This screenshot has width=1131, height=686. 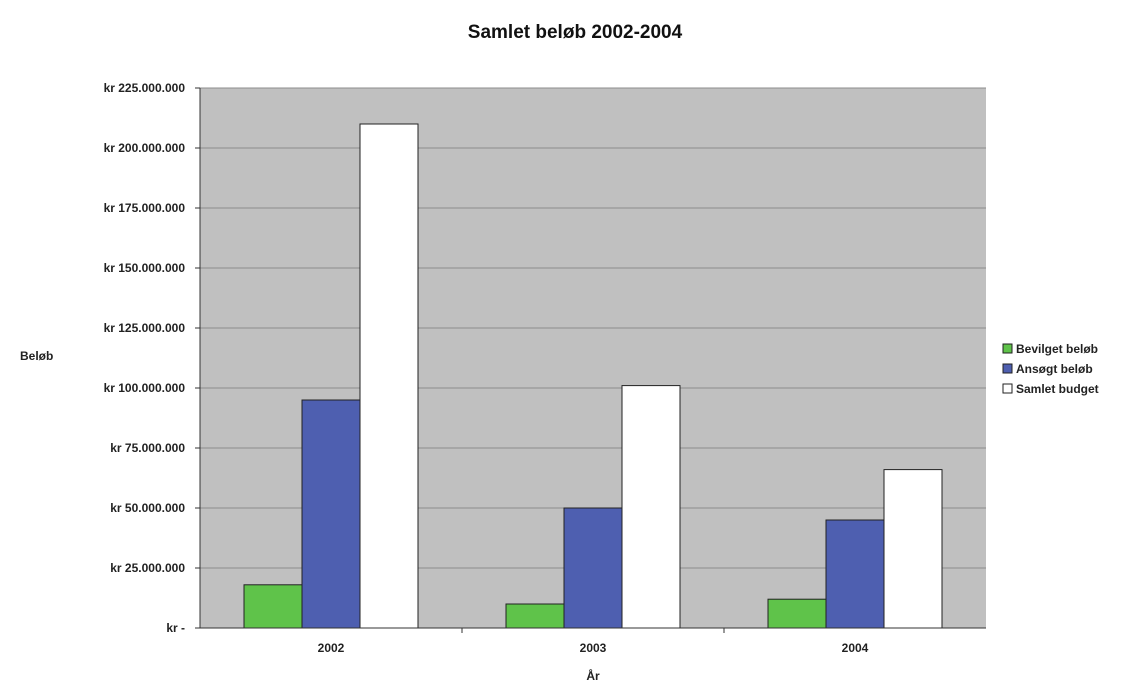 What do you see at coordinates (855, 648) in the screenshot?
I see `x-tick-label: 2004` at bounding box center [855, 648].